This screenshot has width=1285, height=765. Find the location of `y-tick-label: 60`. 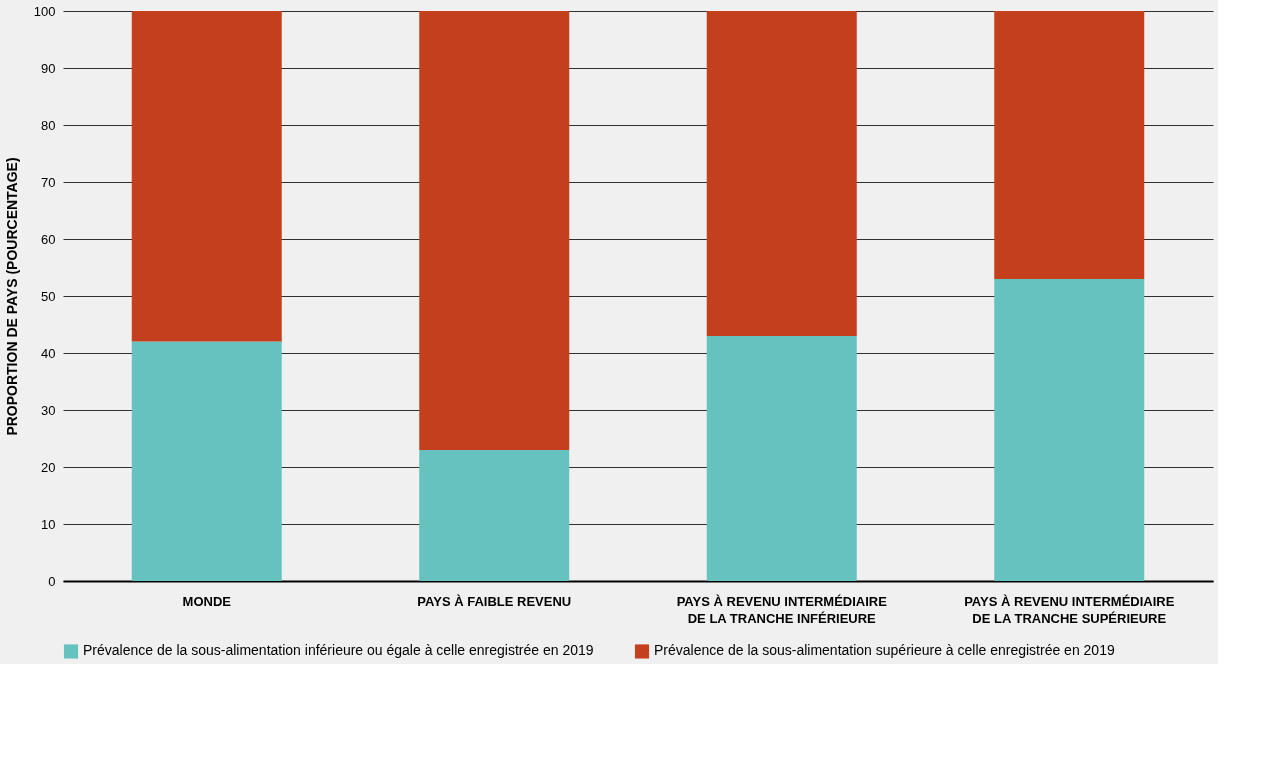

y-tick-label: 60 is located at coordinates (48, 239).